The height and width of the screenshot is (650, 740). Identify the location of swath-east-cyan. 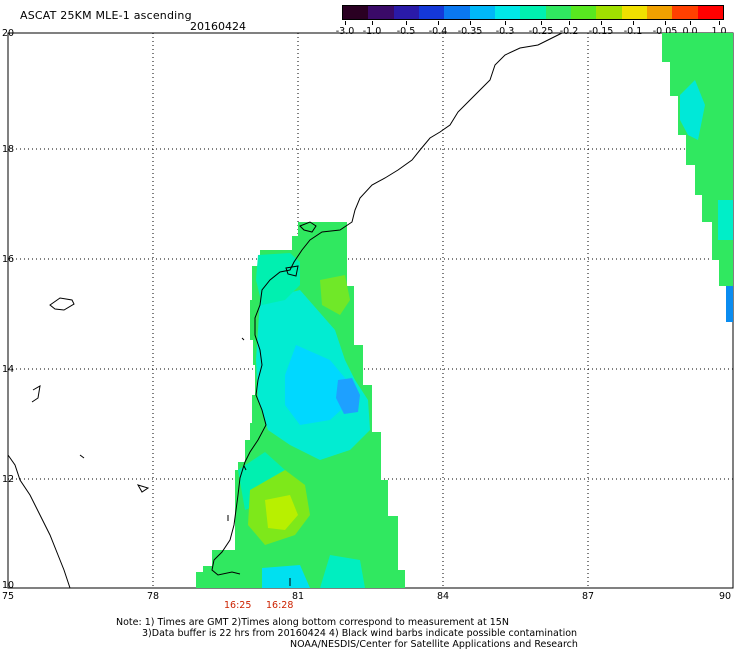
(692, 110).